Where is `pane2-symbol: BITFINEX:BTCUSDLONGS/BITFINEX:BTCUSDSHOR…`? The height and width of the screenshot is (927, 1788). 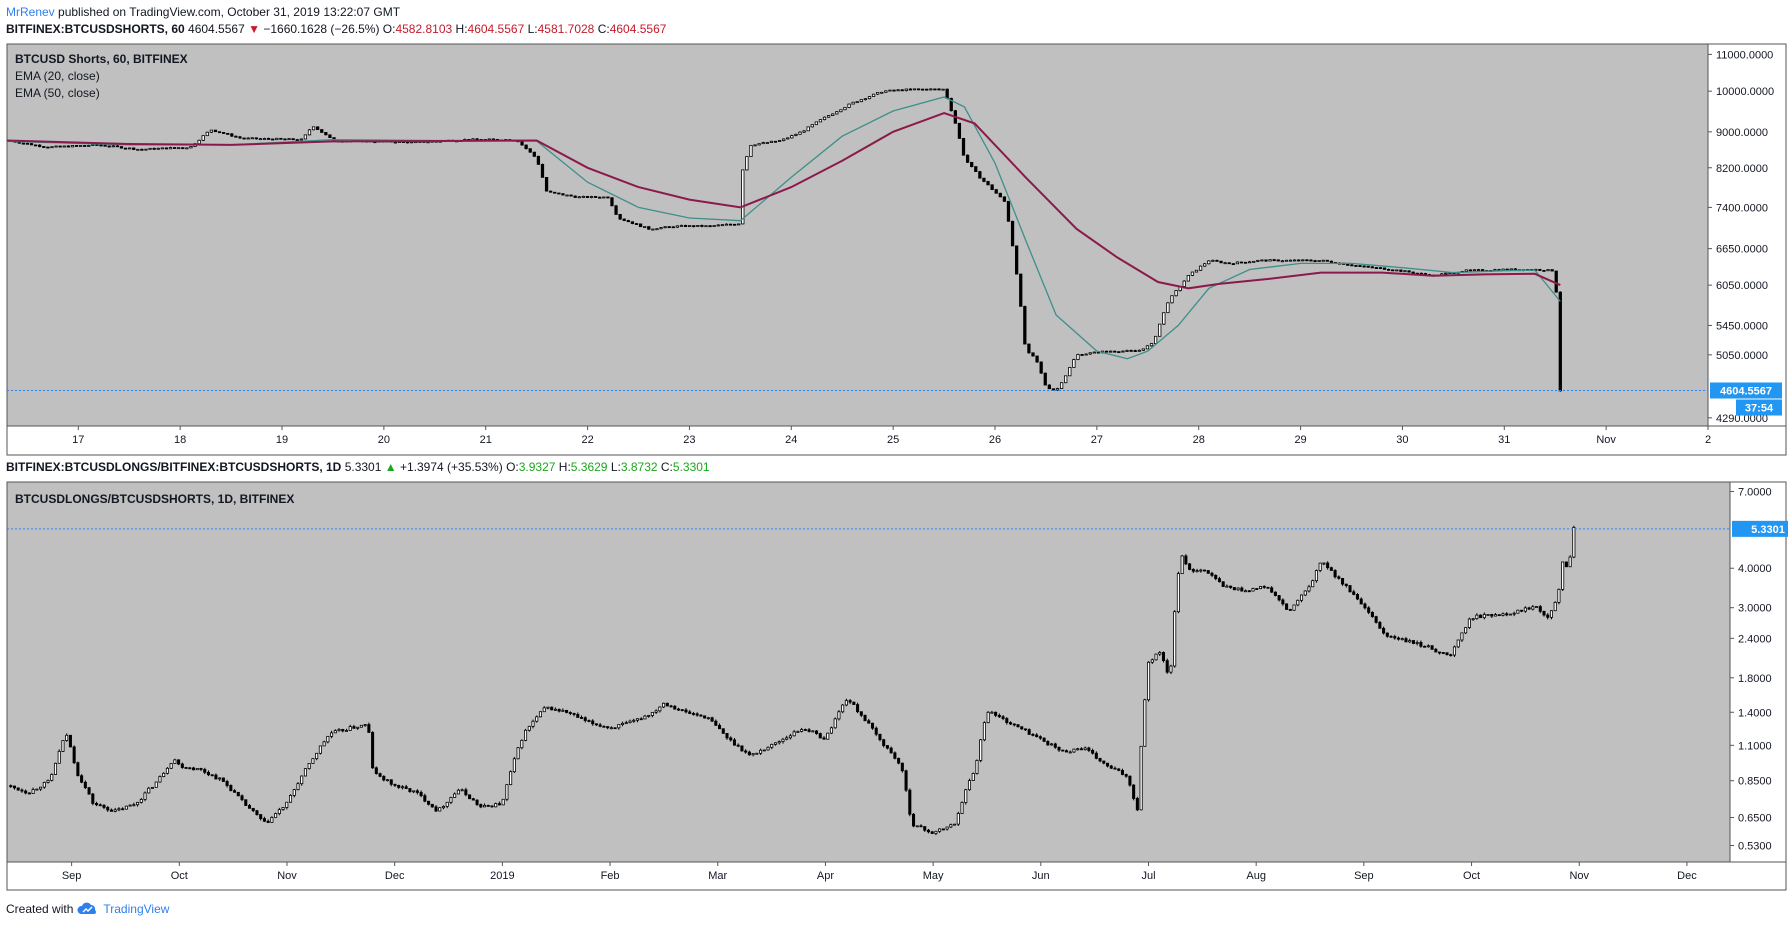 pane2-symbol: BITFINEX:BTCUSDLONGS/BITFINEX:BTCUSDSHOR… is located at coordinates (174, 467).